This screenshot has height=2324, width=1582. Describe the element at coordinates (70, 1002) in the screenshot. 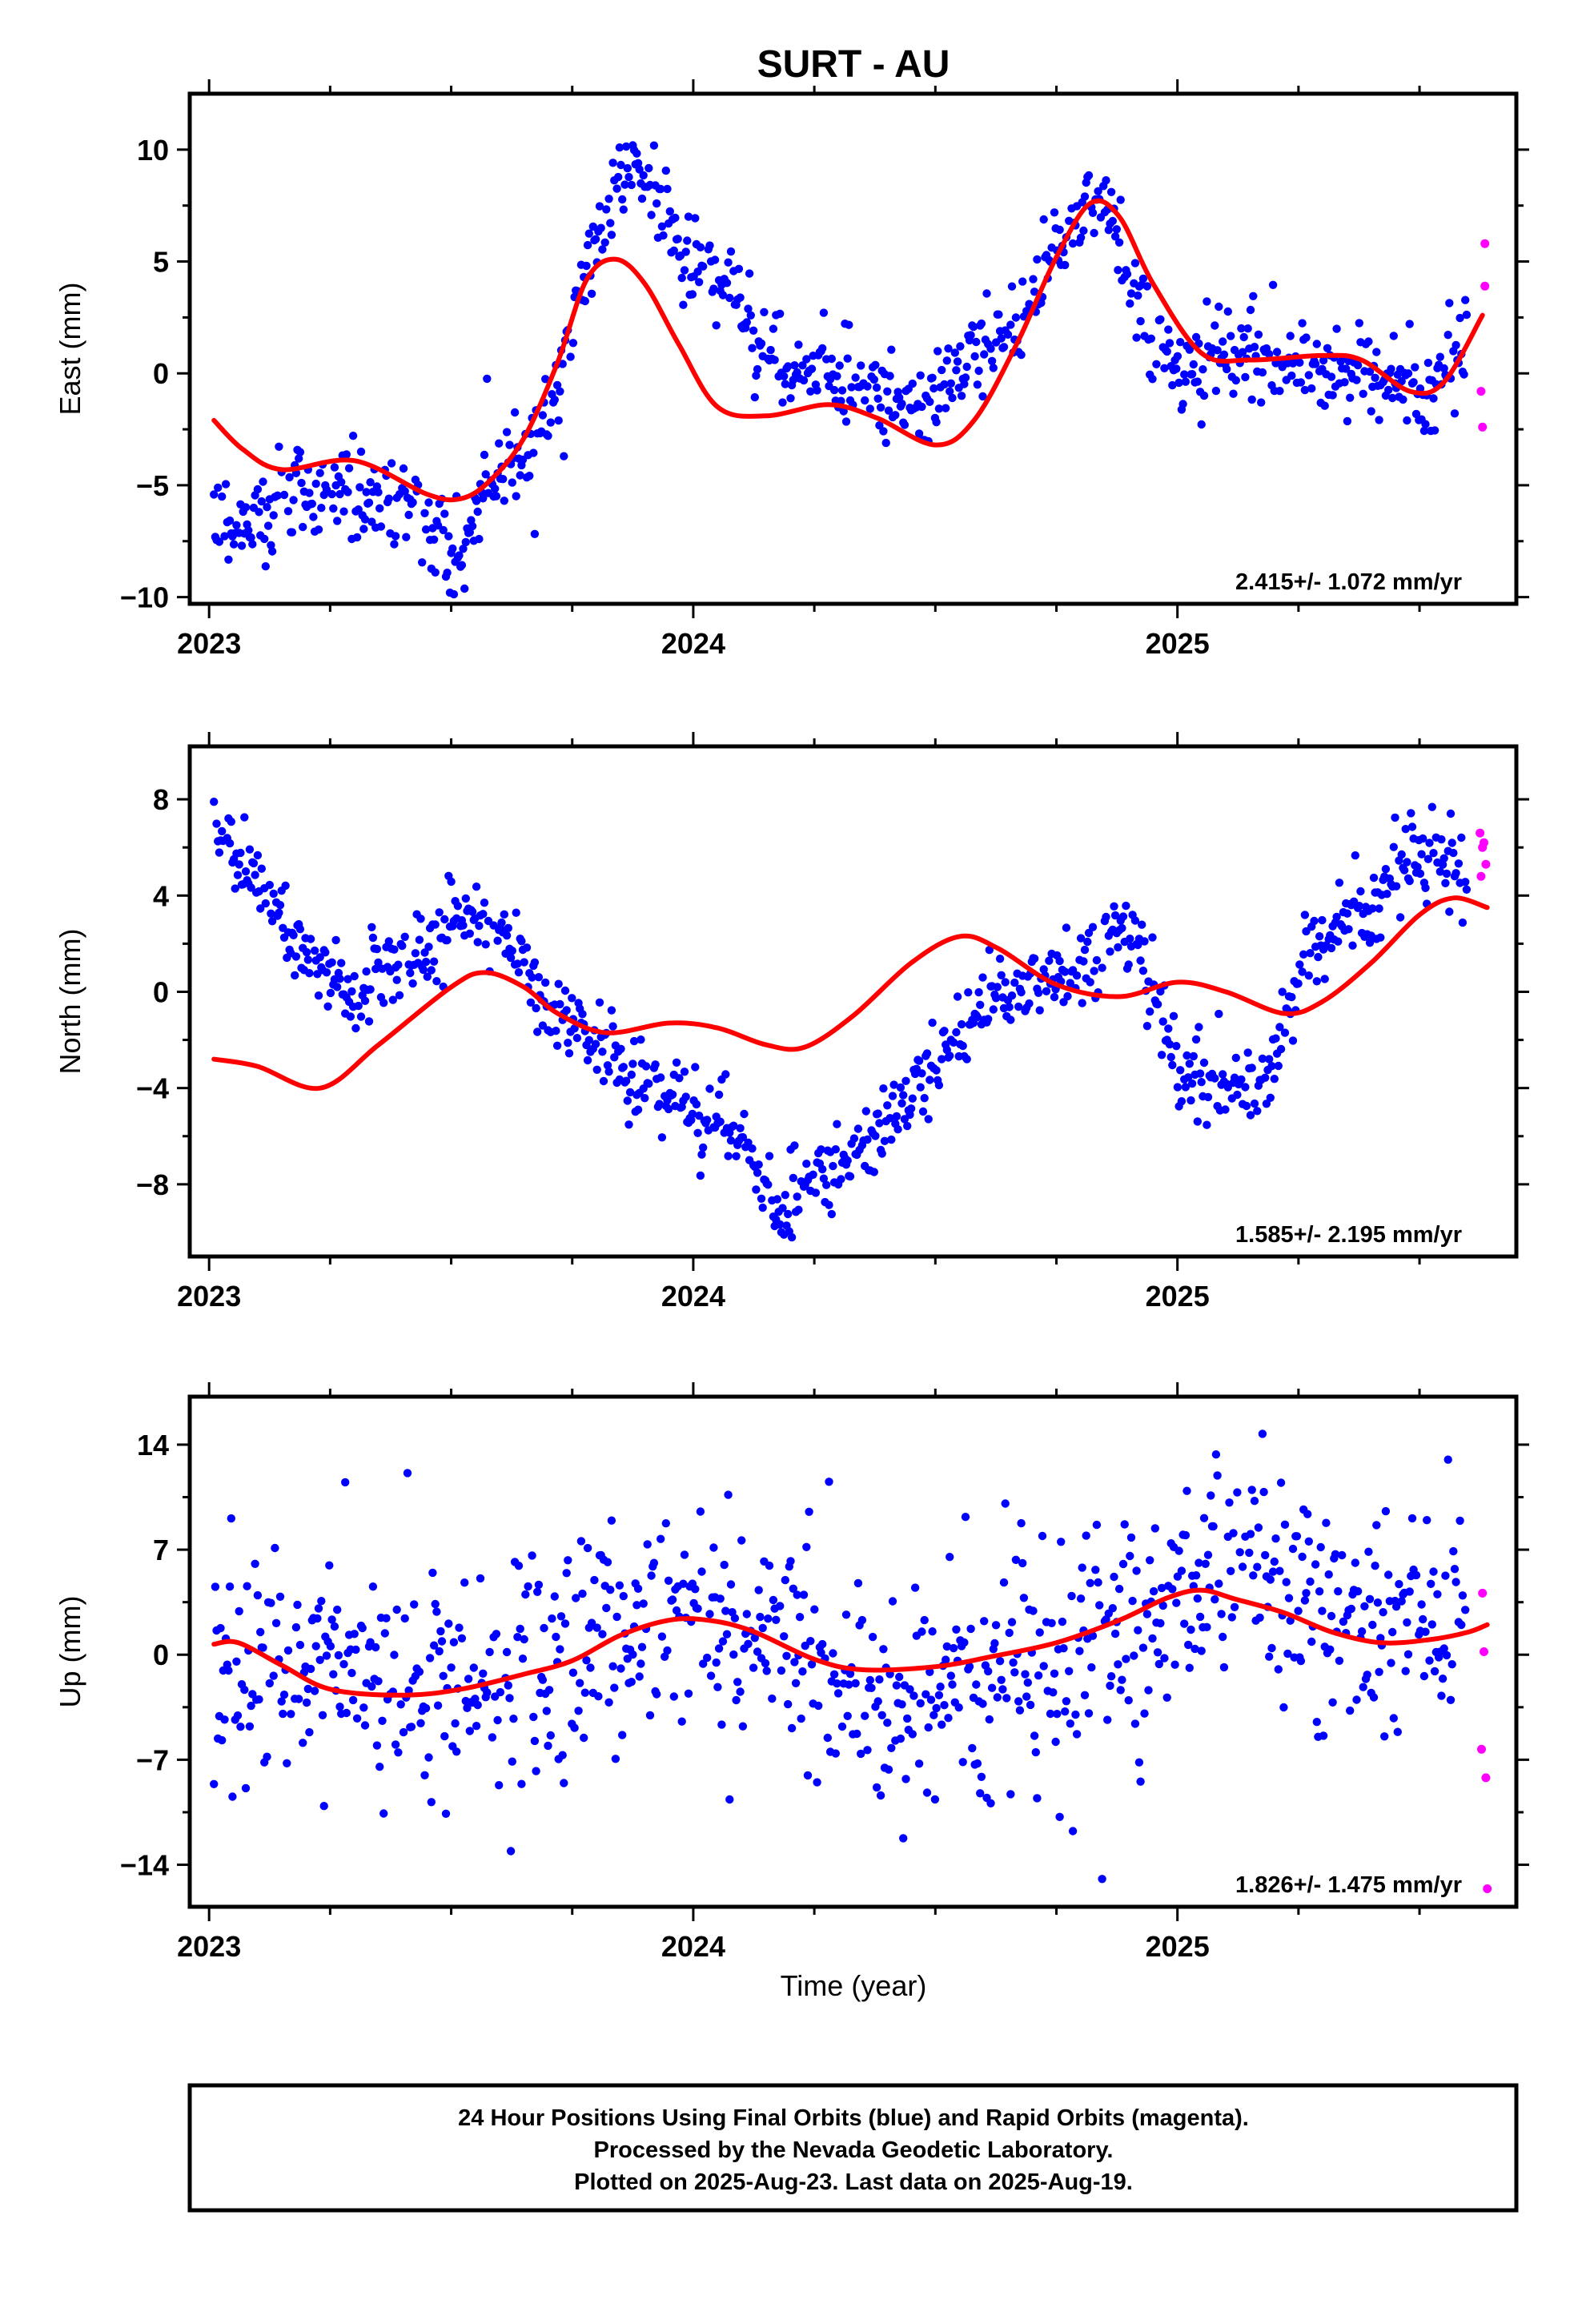

I see `y-axis-label: North (mm)` at that location.